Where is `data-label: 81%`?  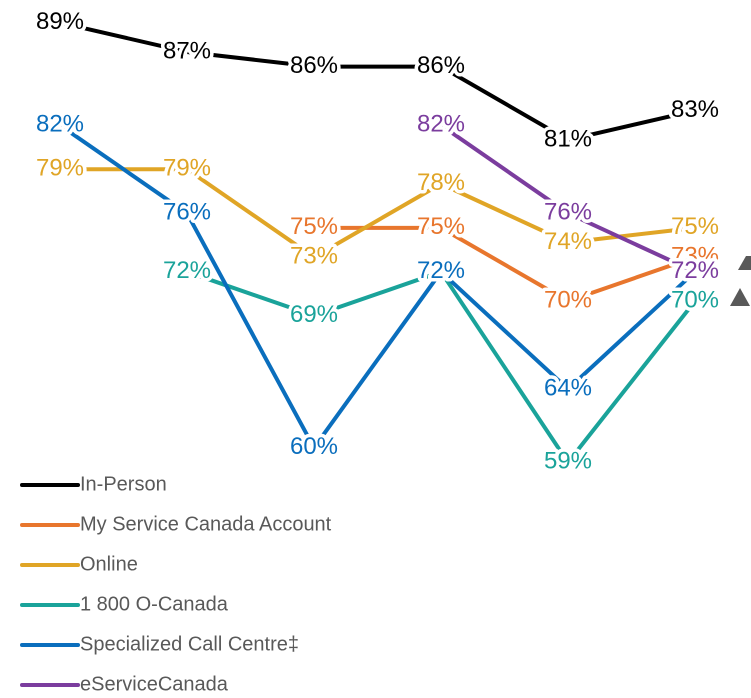
data-label: 81% is located at coordinates (568, 138).